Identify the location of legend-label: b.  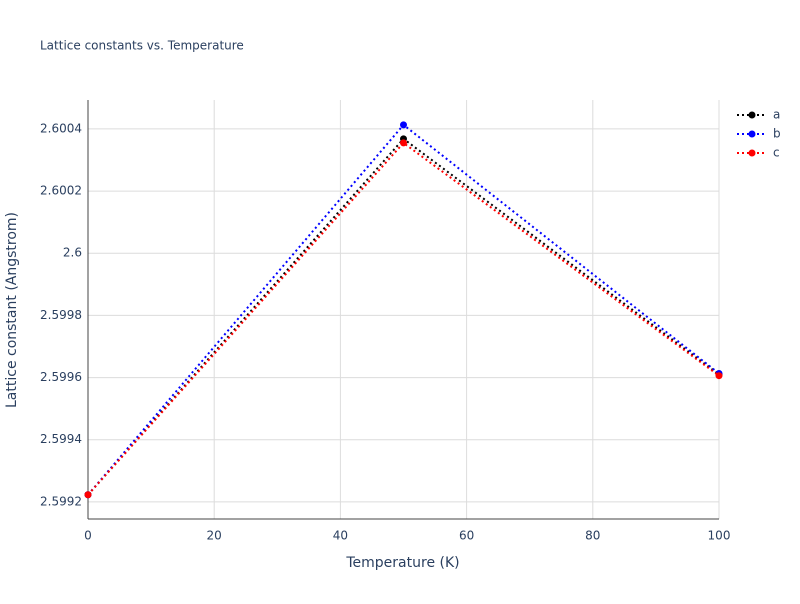
(777, 134).